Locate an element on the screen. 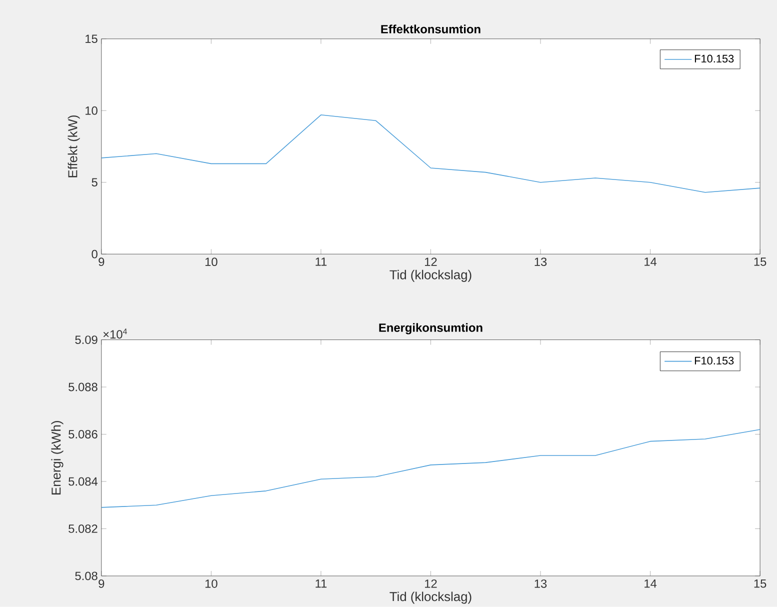 This screenshot has width=777, height=607. chart-title: Energikonsumtion is located at coordinates (430, 328).